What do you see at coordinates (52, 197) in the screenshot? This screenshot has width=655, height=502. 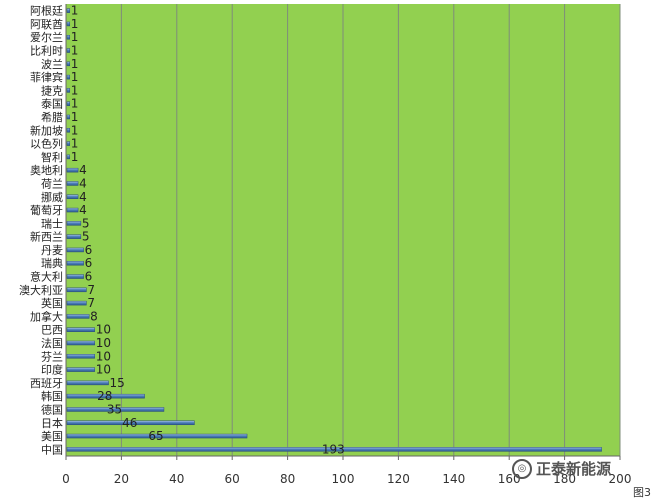 I see `category-label-19: 挪威` at bounding box center [52, 197].